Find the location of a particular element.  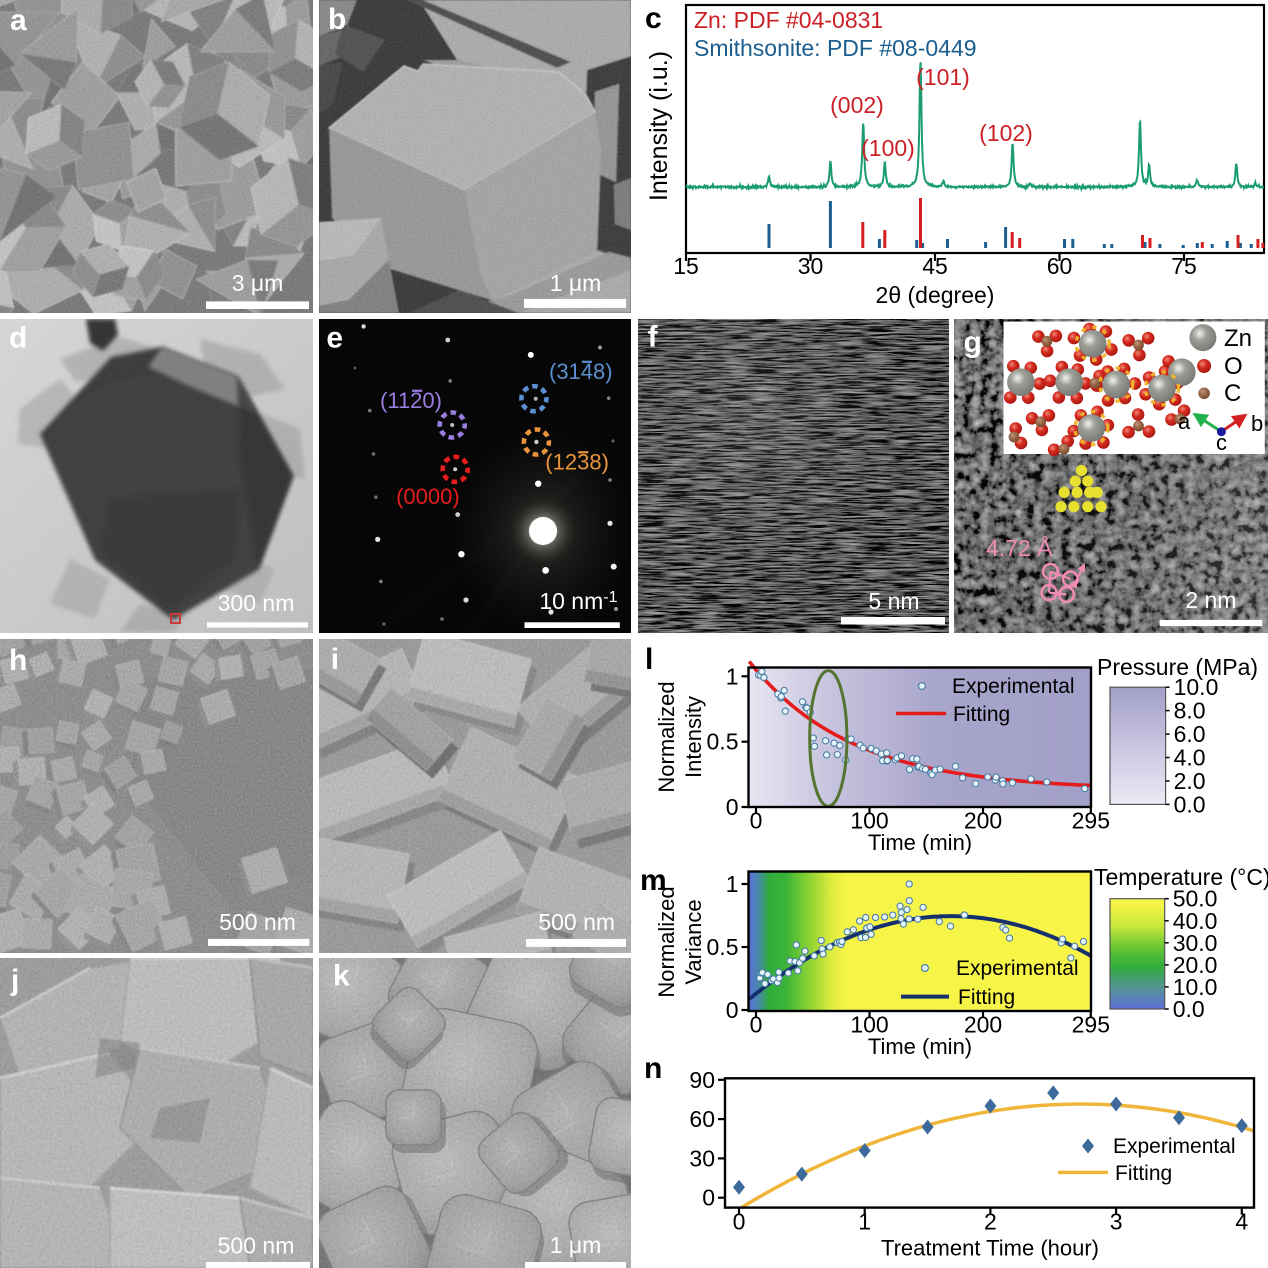

svg-text: 2θ (degree) is located at coordinates (935, 295).